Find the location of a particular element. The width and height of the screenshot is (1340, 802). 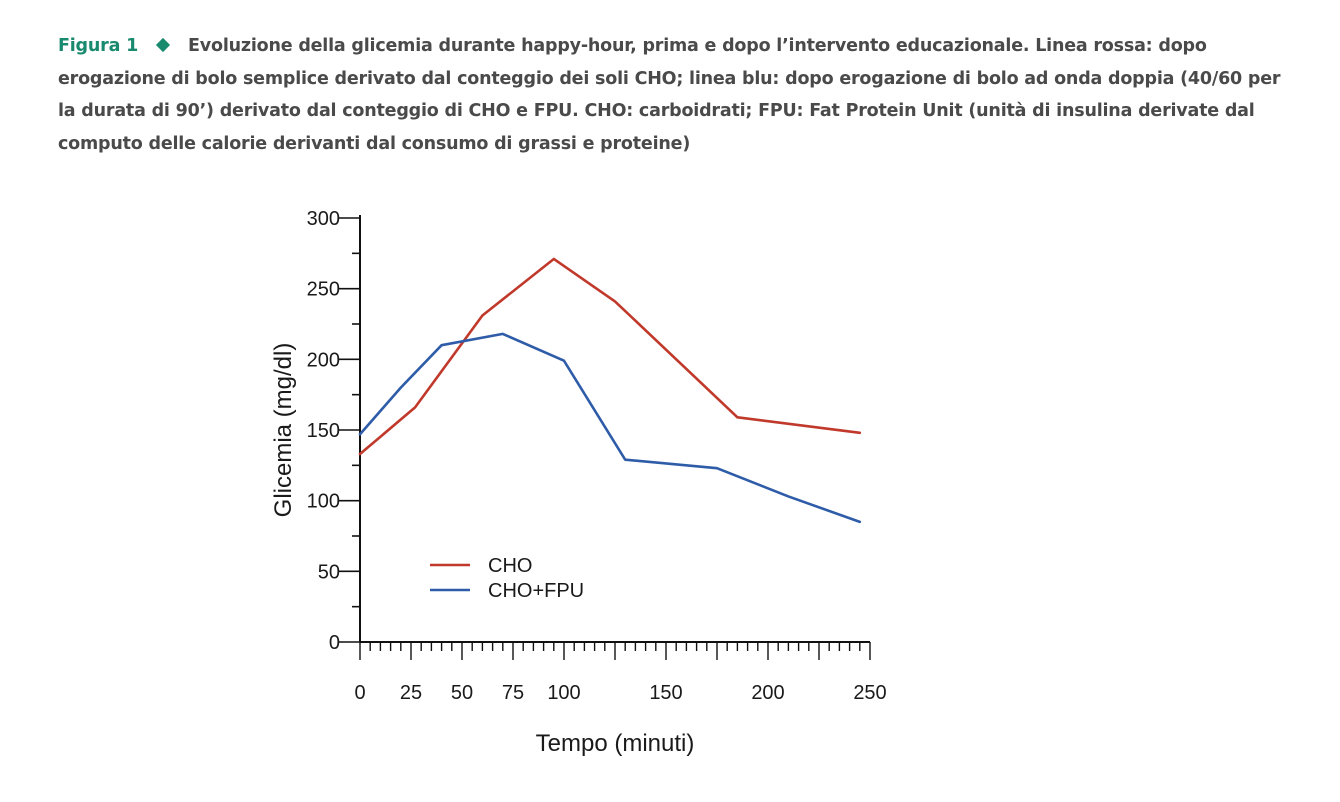

x-tick-label: 250 is located at coordinates (869, 693).